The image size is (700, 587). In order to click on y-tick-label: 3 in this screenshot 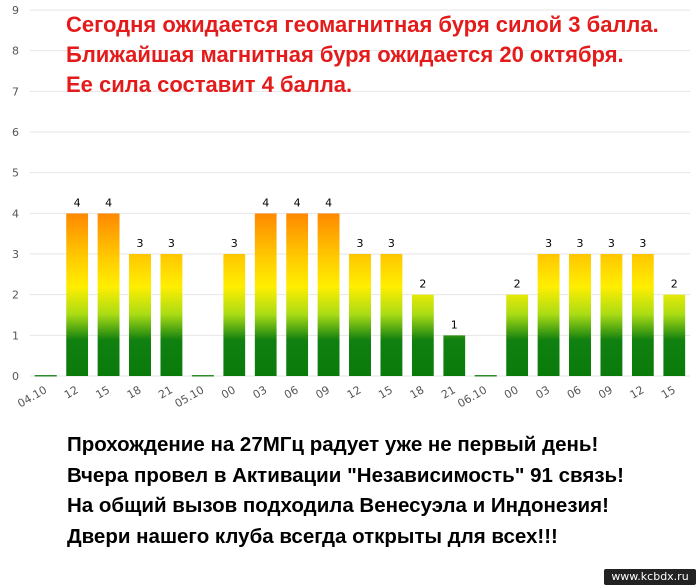, I will do `click(15, 254)`.